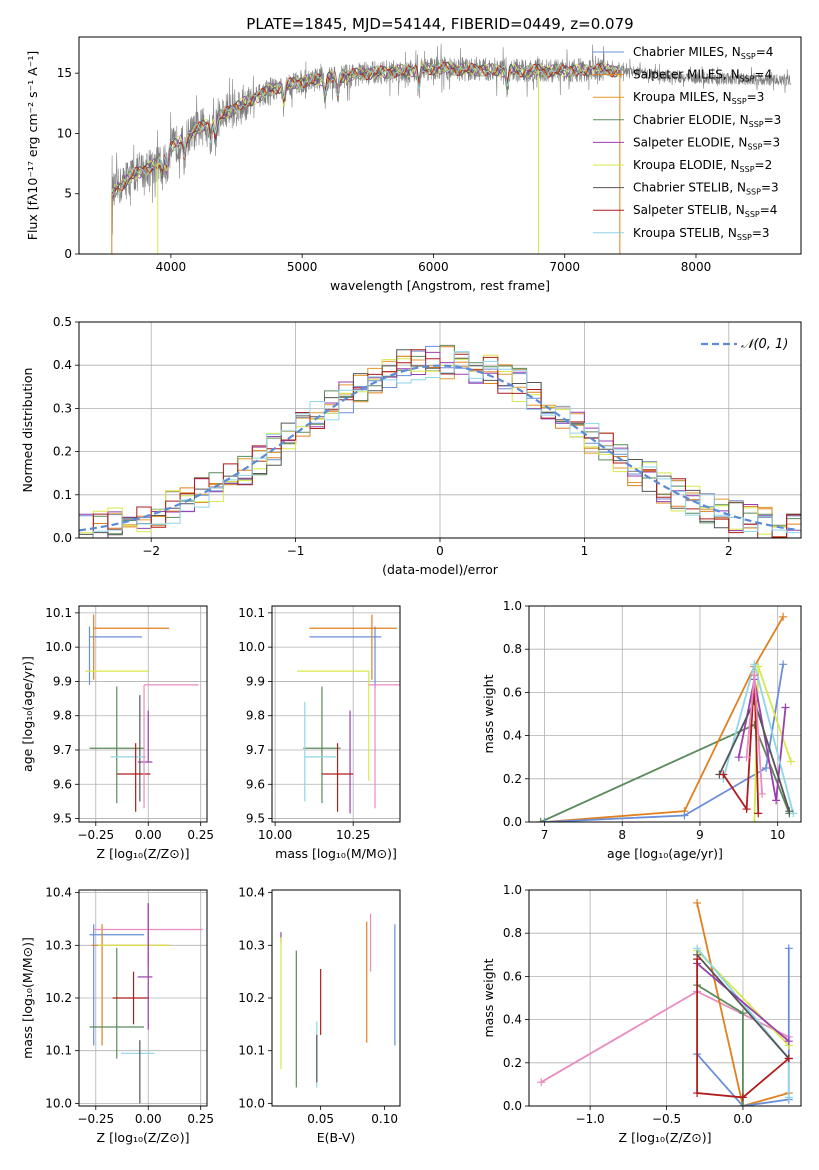  What do you see at coordinates (764, 344) in the screenshot?
I see `legend-label: 𝒩(0, 1)` at bounding box center [764, 344].